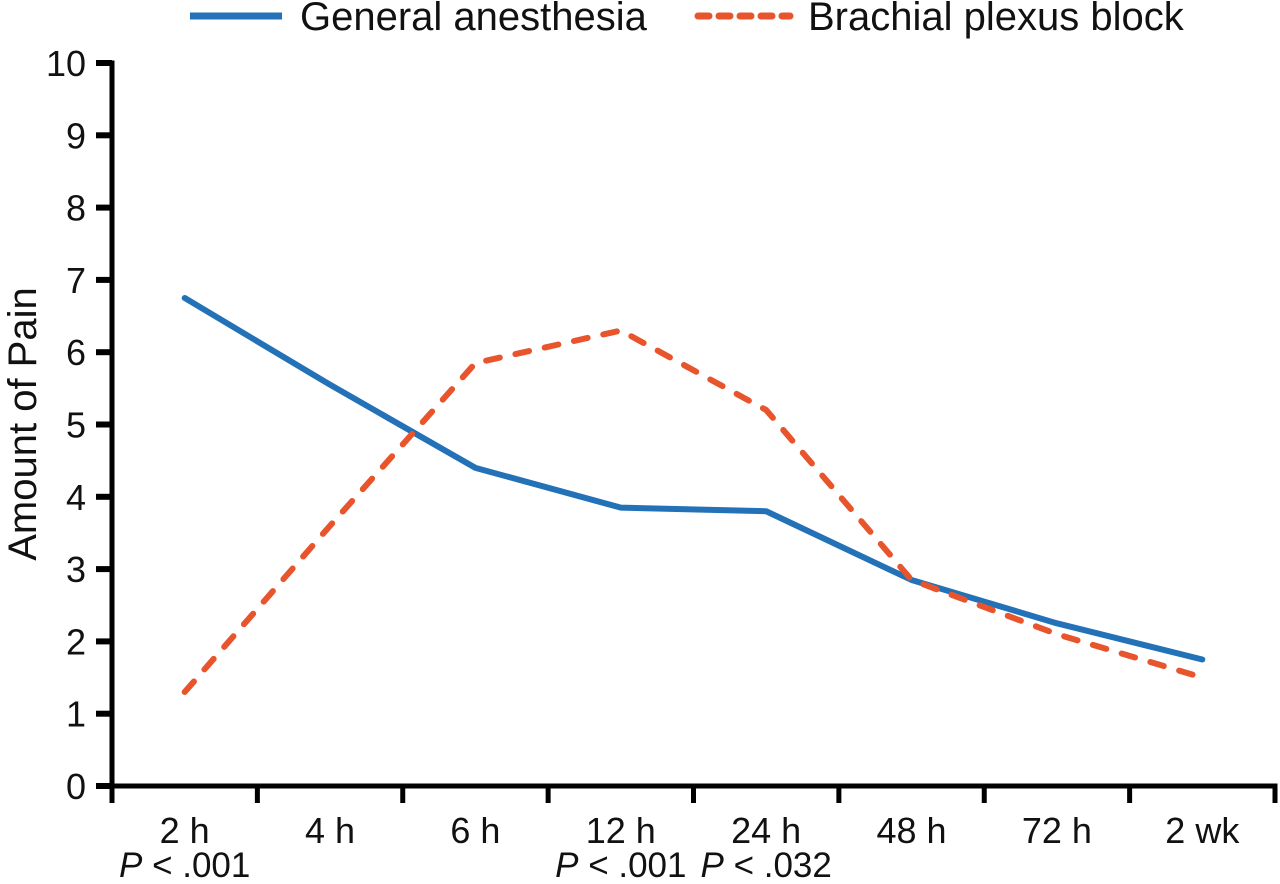 Image resolution: width=1280 pixels, height=884 pixels. What do you see at coordinates (996, 19) in the screenshot?
I see `legend-label-brachial-plexus-block: Brachial plexus block` at bounding box center [996, 19].